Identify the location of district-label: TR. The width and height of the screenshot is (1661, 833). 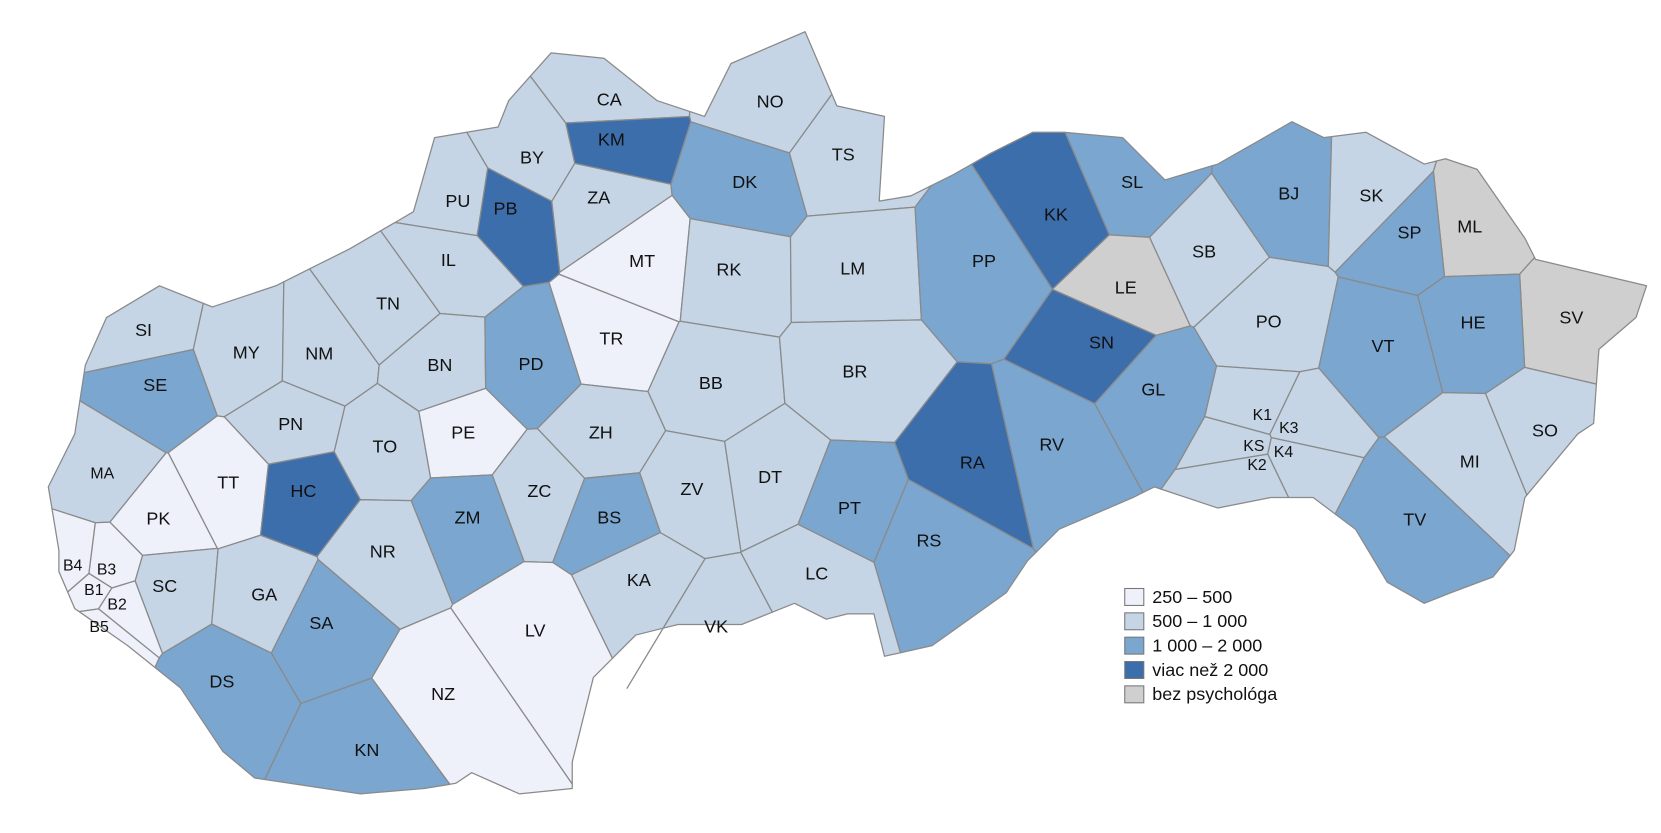
(611, 339).